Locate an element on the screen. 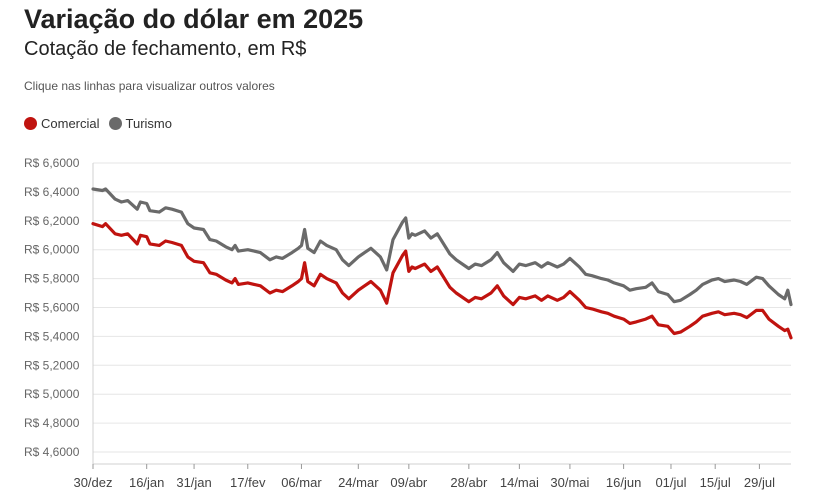  legend: Comercial Turismo is located at coordinates (102, 123).